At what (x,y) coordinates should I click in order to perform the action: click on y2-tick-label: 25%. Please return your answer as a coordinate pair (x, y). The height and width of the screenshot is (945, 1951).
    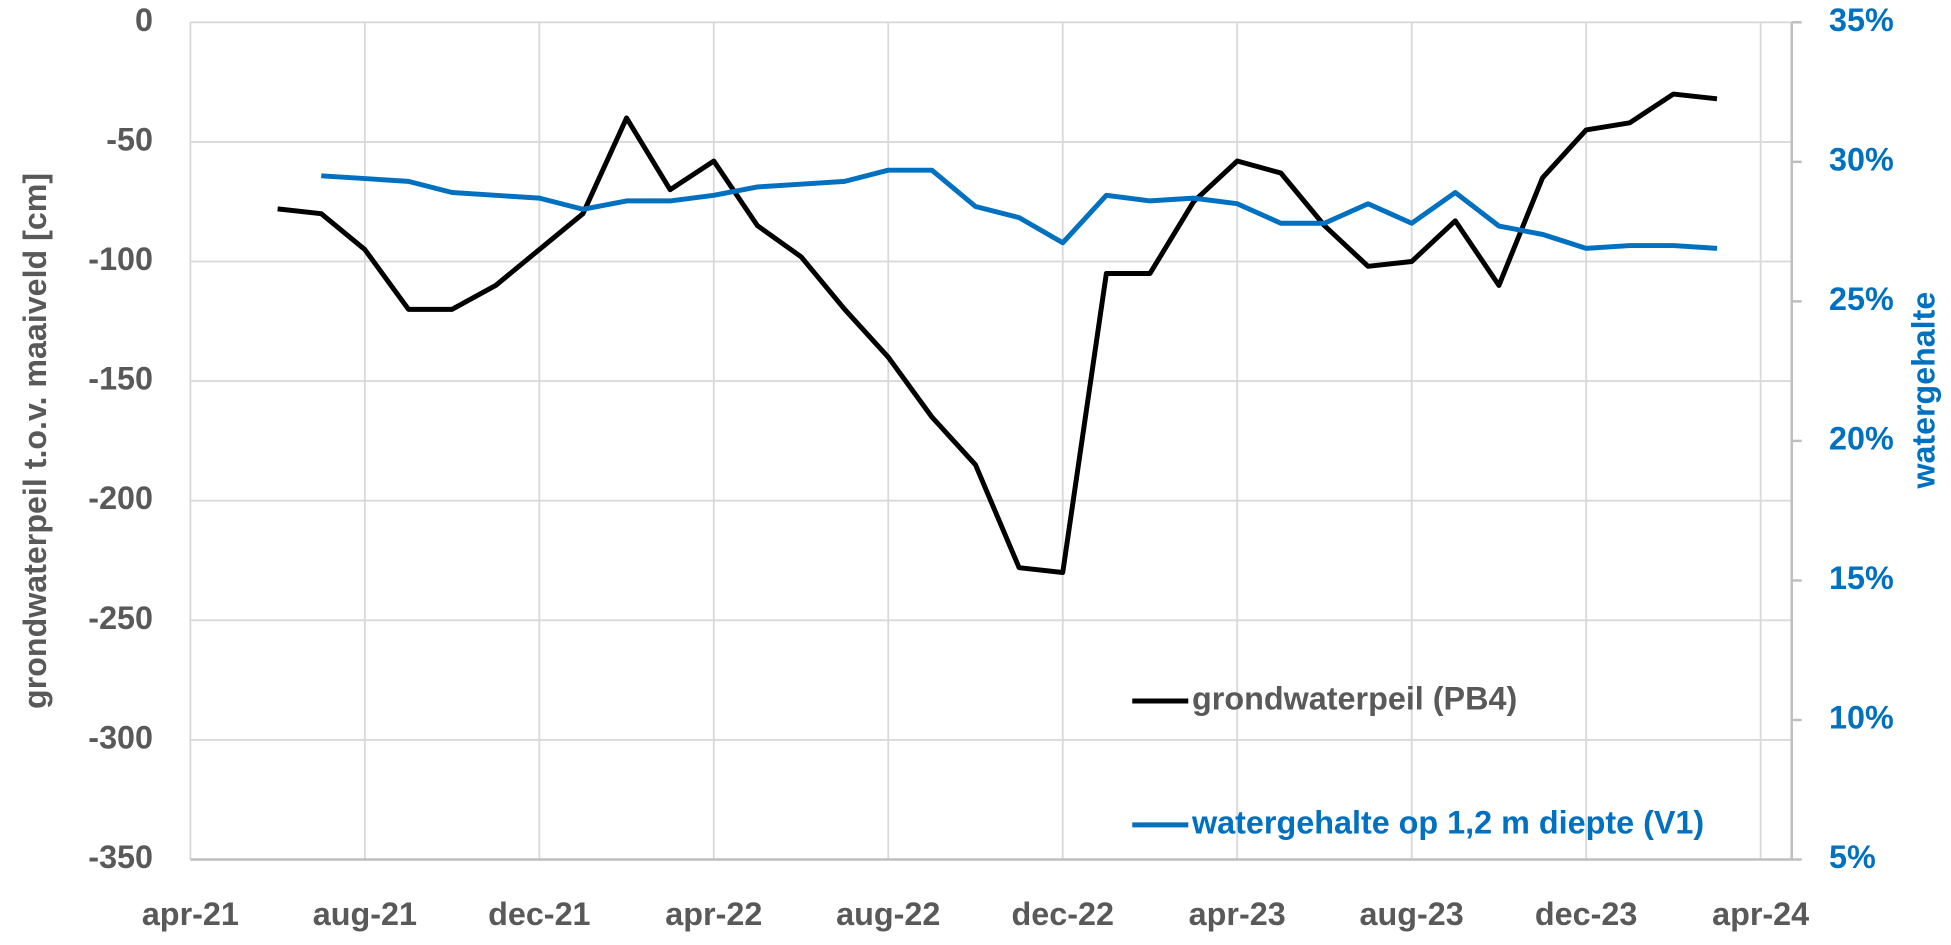
    Looking at the image, I should click on (1861, 299).